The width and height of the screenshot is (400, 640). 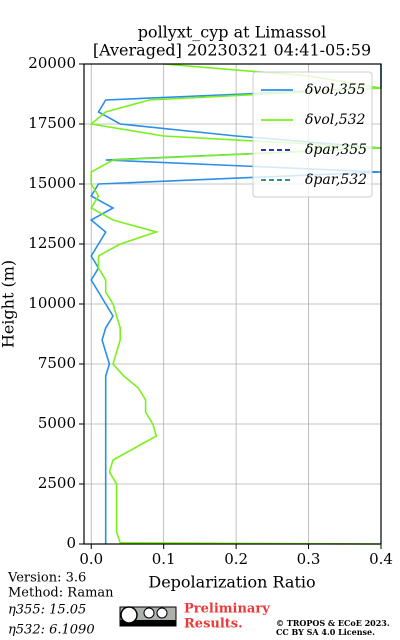 I want to click on preliminary: Results., so click(x=213, y=624).